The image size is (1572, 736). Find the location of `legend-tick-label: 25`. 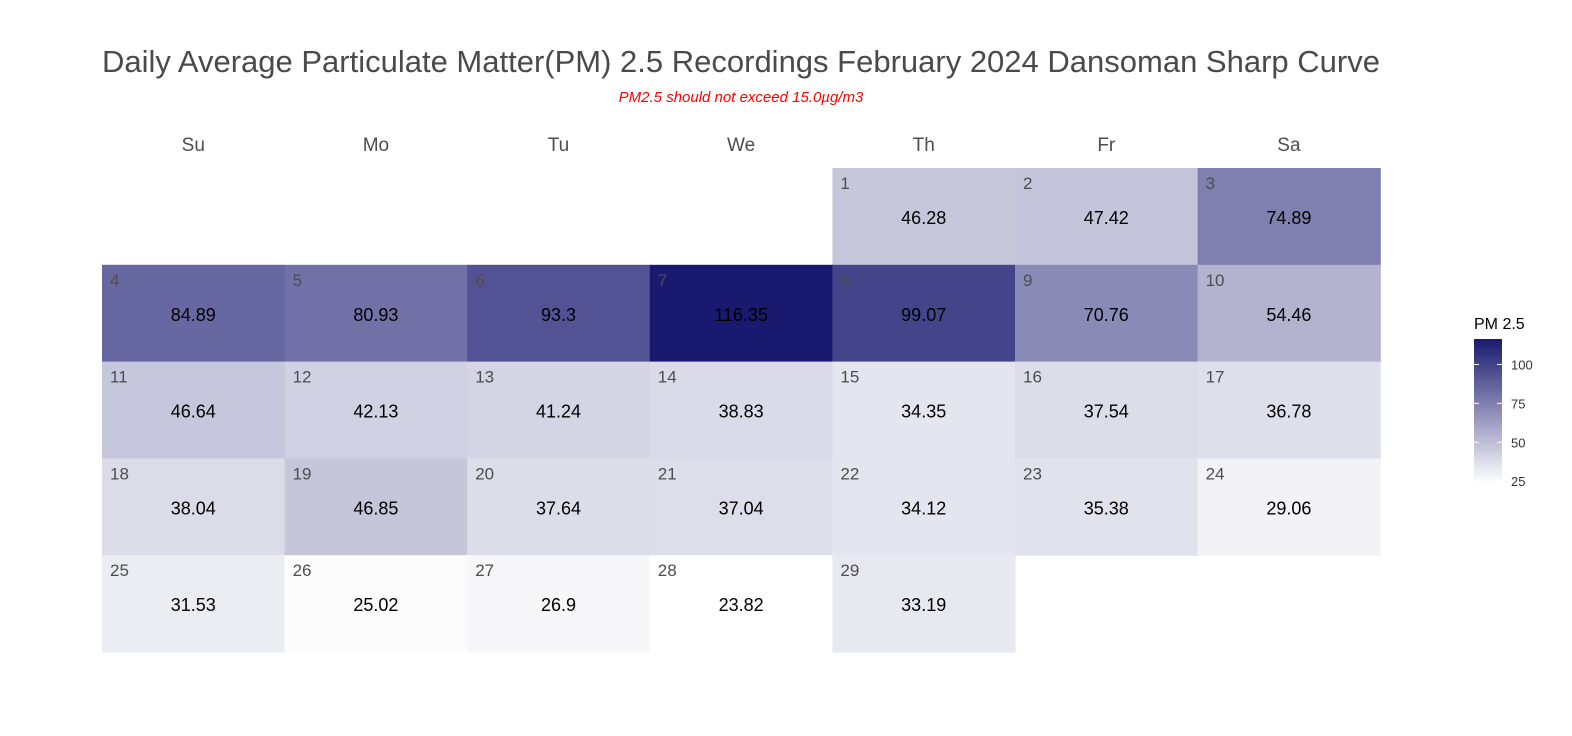

legend-tick-label: 25 is located at coordinates (1518, 481).